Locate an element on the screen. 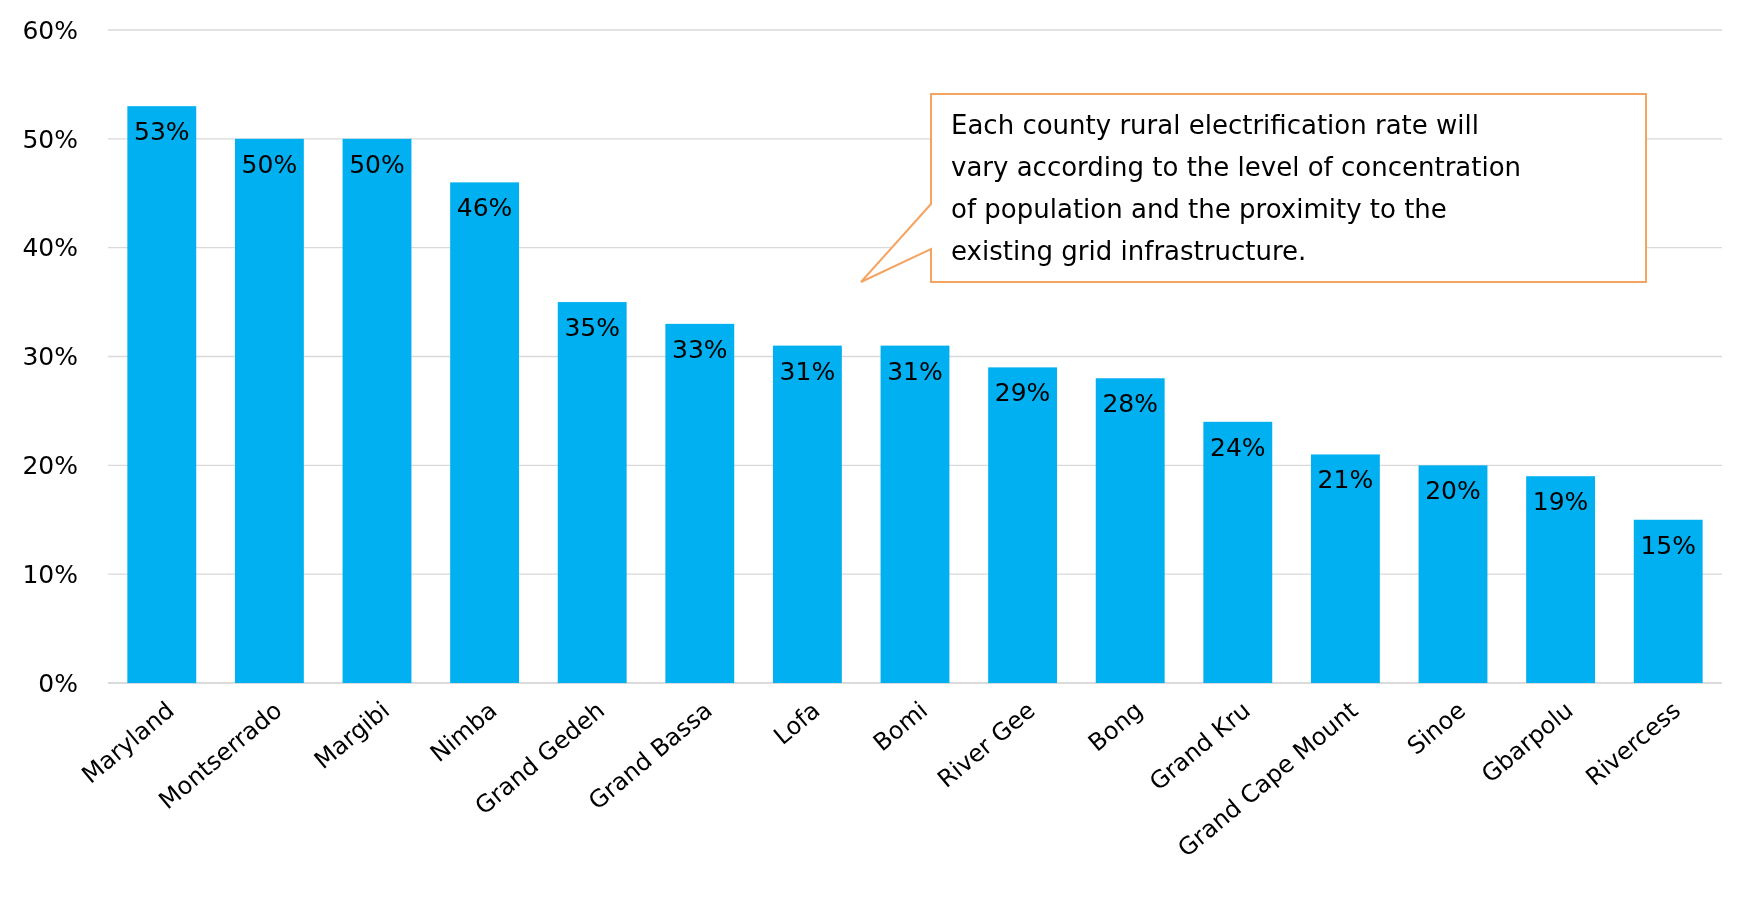 The width and height of the screenshot is (1737, 906). y-tick-label: 20% is located at coordinates (50, 466).